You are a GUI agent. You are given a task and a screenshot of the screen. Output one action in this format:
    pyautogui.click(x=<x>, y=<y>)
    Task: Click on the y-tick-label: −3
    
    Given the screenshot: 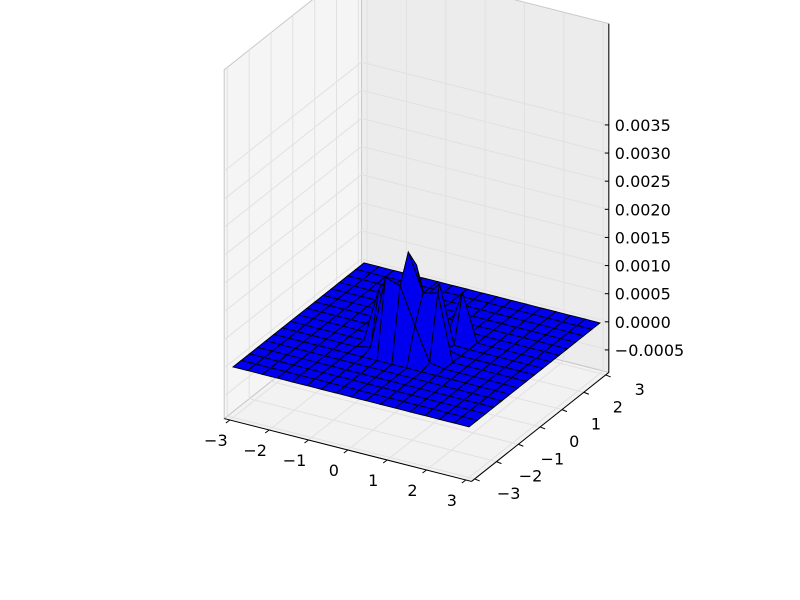 What is the action you would take?
    pyautogui.click(x=509, y=493)
    